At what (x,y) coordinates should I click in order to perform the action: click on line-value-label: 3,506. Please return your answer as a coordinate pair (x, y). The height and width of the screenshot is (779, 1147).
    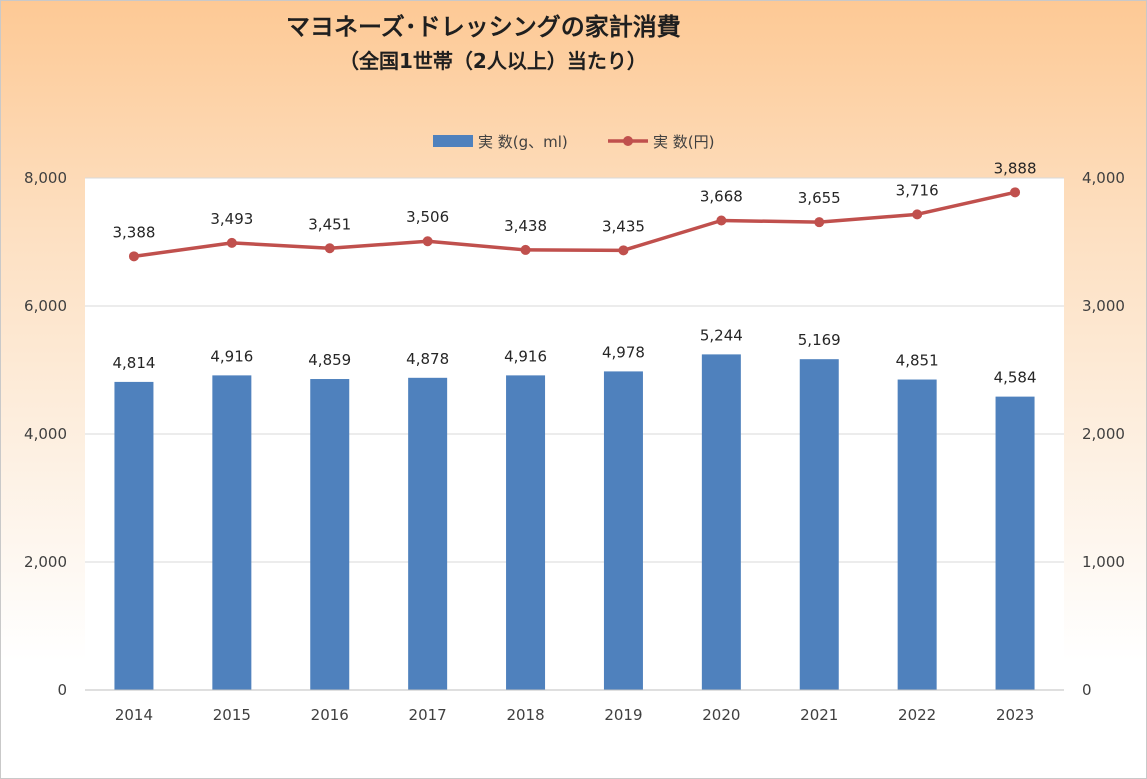
    Looking at the image, I should click on (427, 217).